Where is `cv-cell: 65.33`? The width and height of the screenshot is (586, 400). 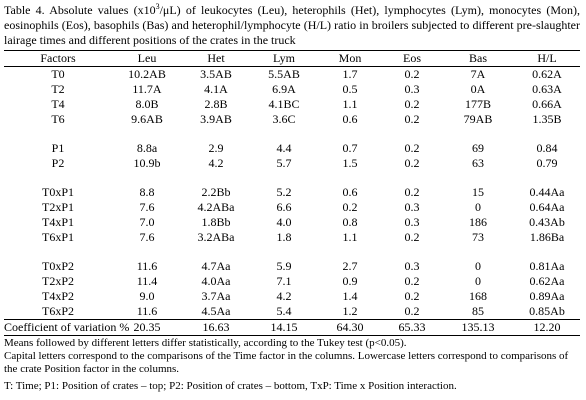 cv-cell: 65.33 is located at coordinates (412, 327).